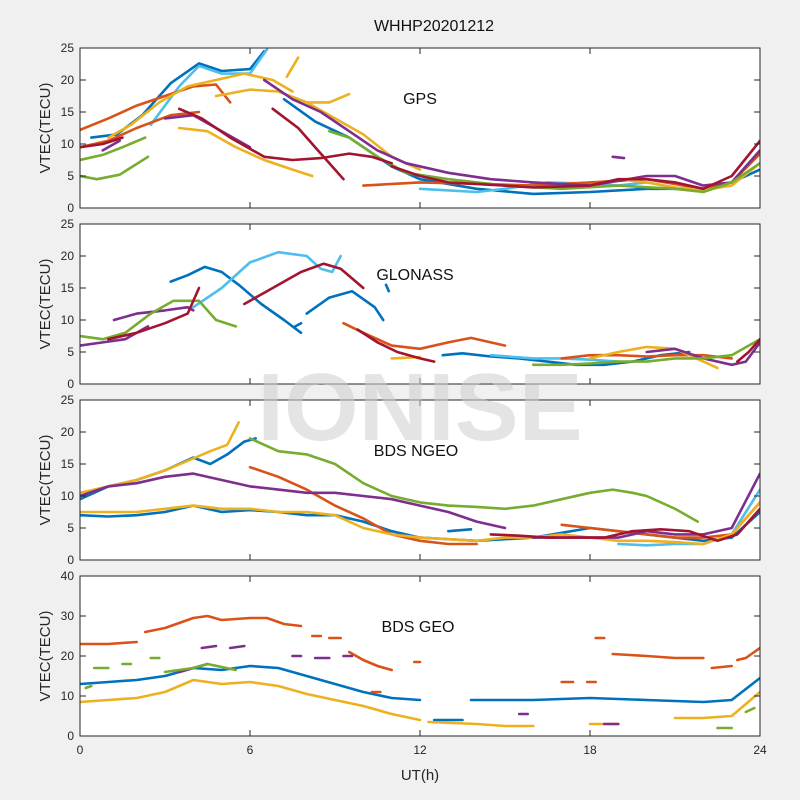 This screenshot has height=800, width=800. Describe the element at coordinates (419, 407) in the screenshot. I see `watermark: IONISE` at that location.